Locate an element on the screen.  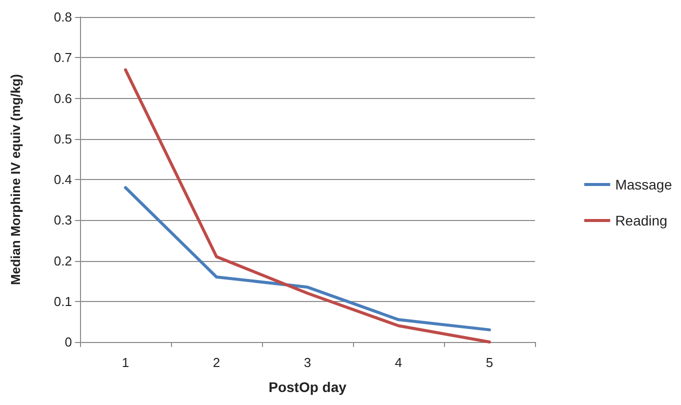
x-tick-label: 4 is located at coordinates (398, 362).